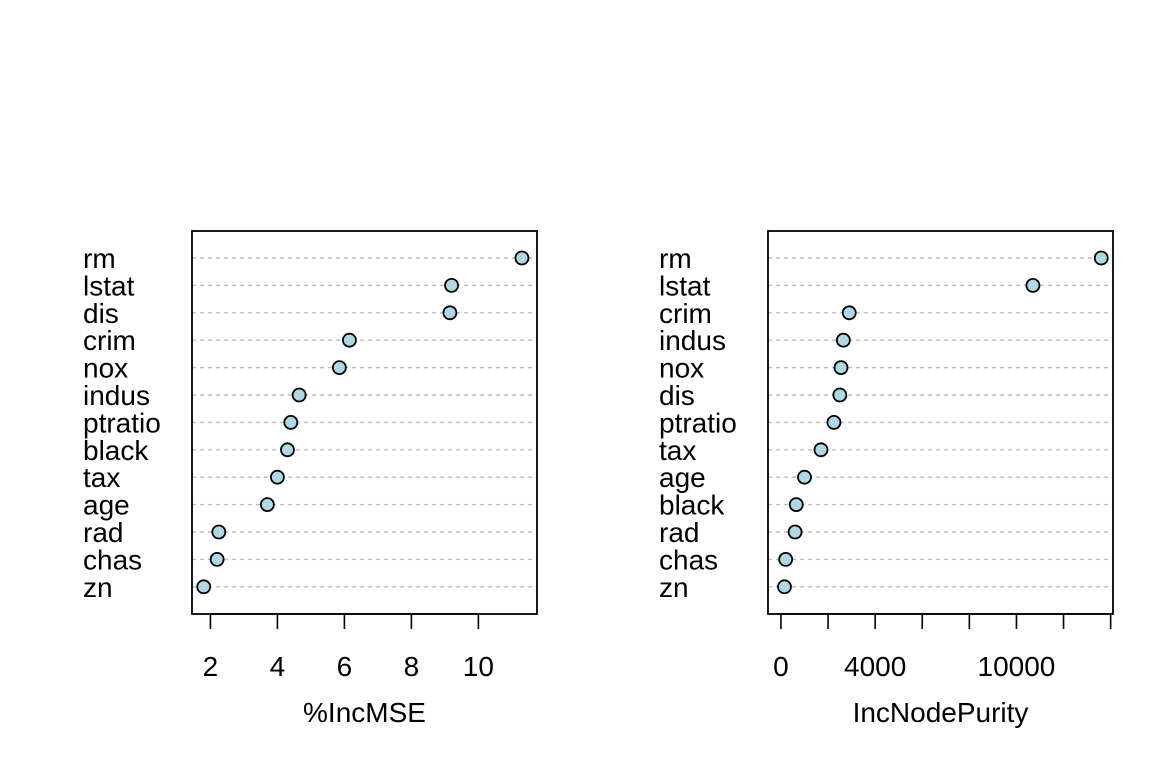 This screenshot has width=1152, height=773. I want to click on inc-node-purity-point-lstat, so click(1033, 285).